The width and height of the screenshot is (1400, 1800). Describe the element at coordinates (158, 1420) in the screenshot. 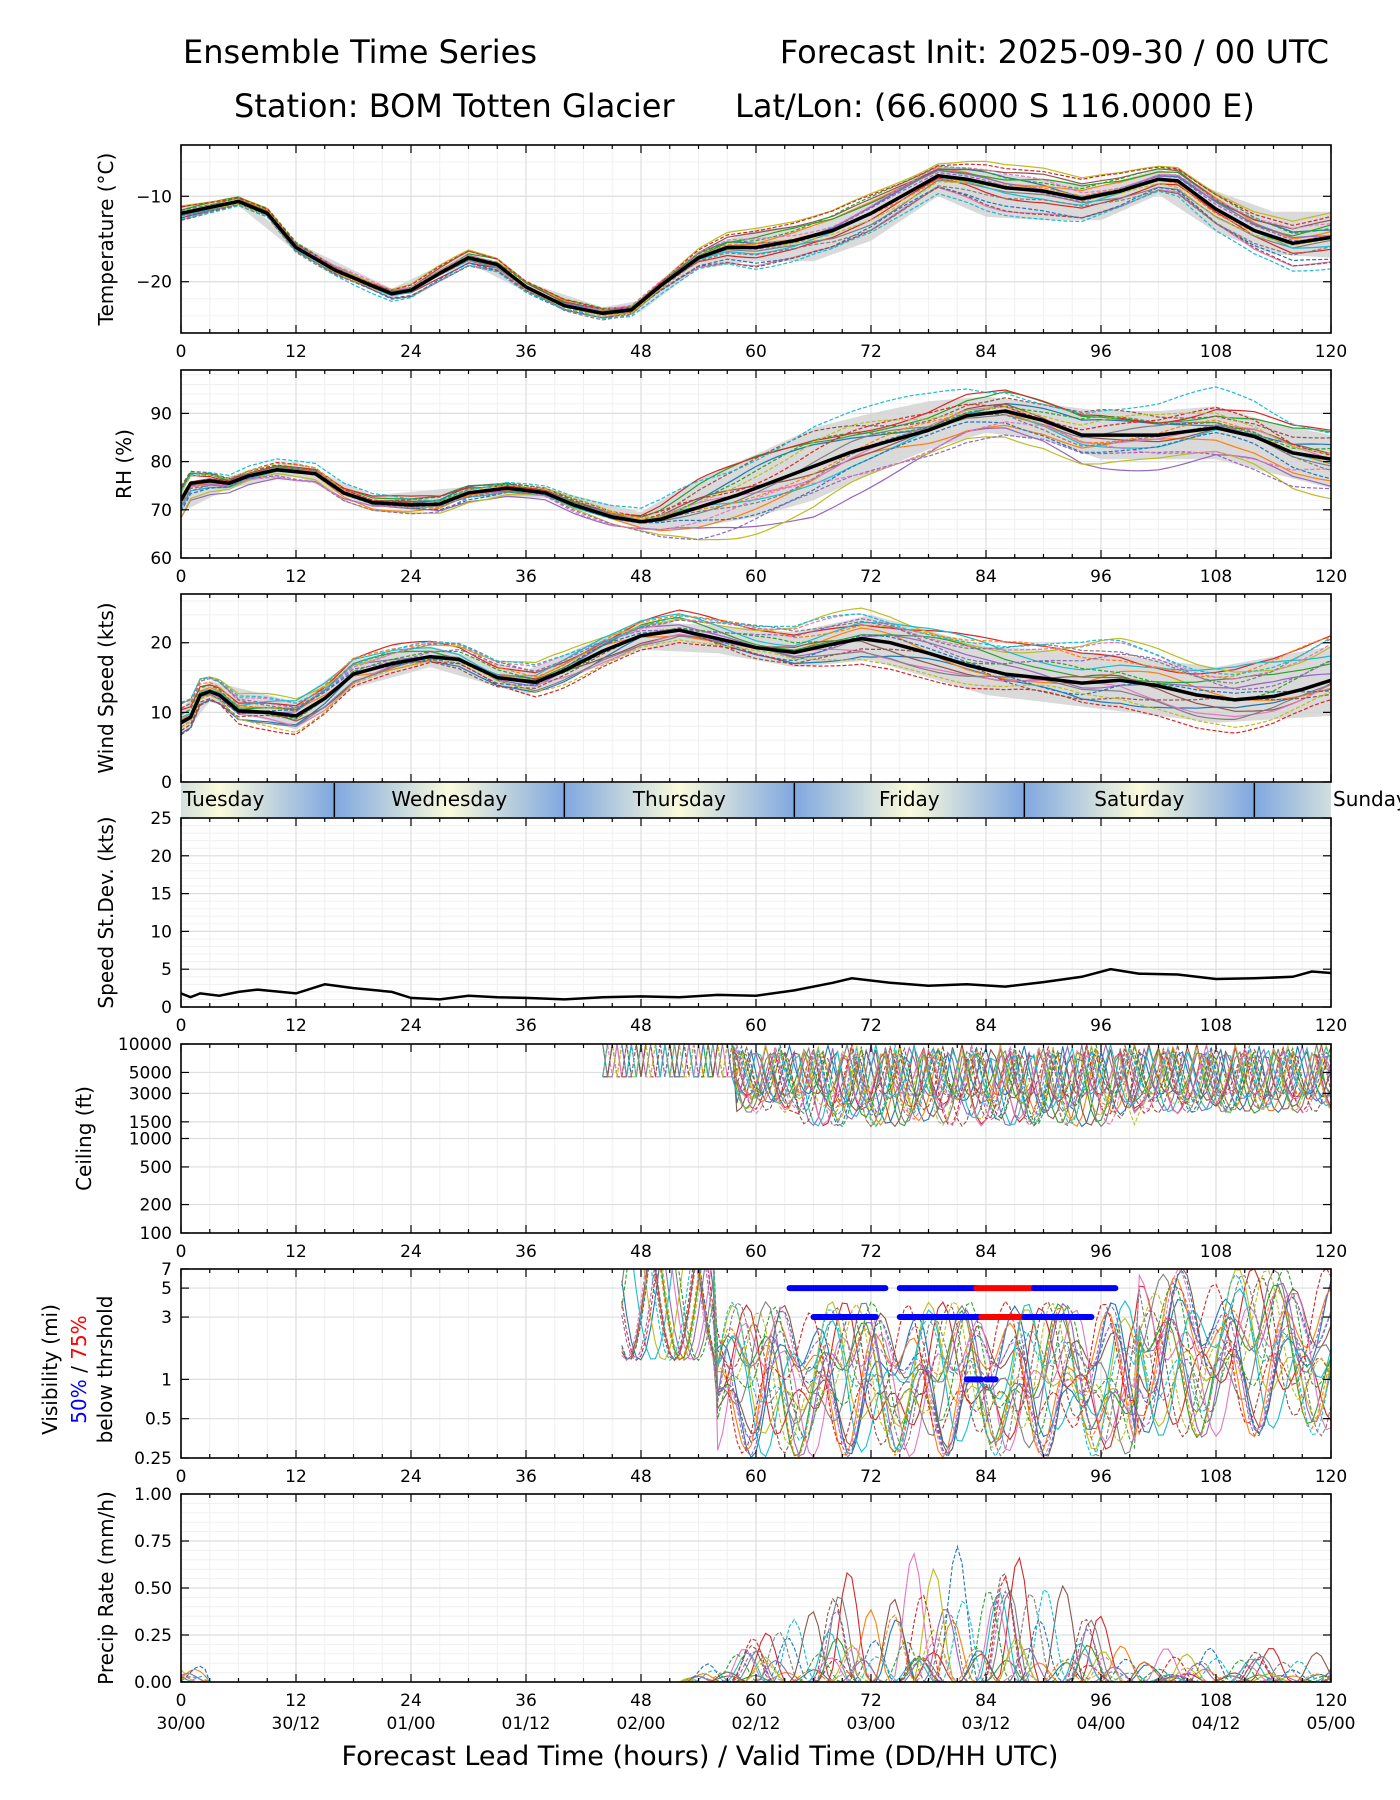

I see `y-tick-label: 0.5` at that location.